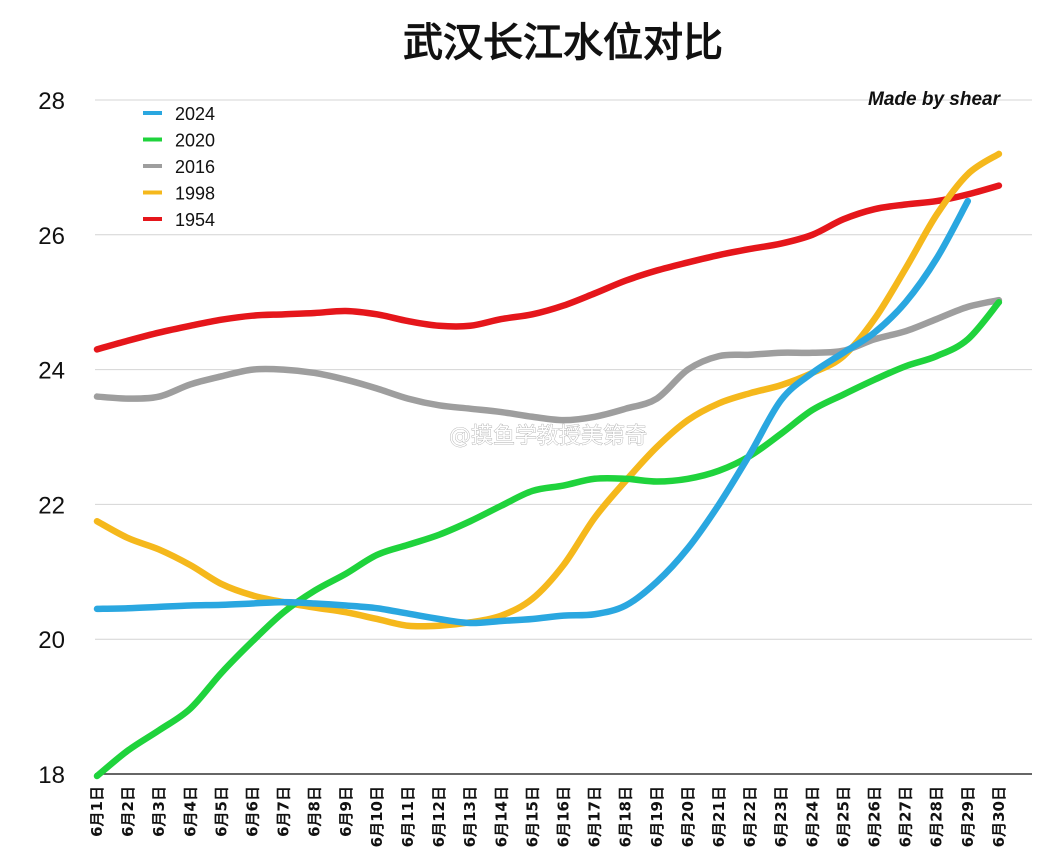  Describe the element at coordinates (626, 816) in the screenshot. I see `x-tick-label: 6月18日` at that location.